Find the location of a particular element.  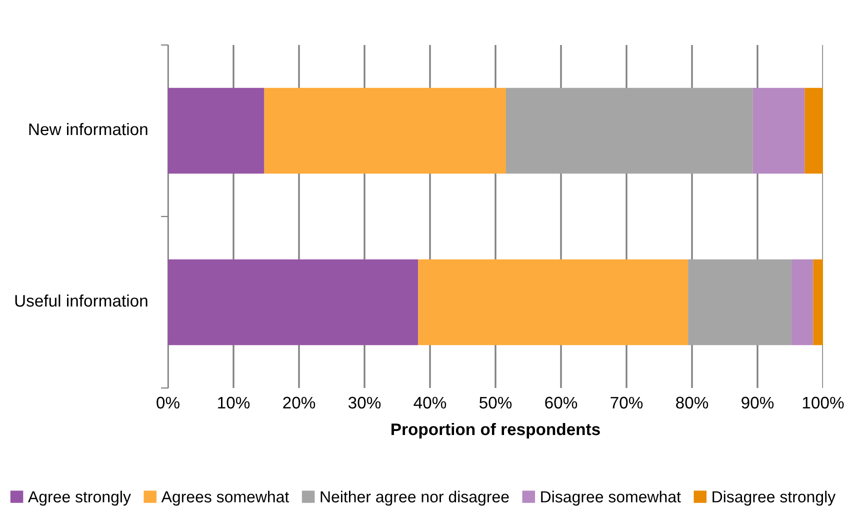

x-tick-label: 30% is located at coordinates (364, 402).